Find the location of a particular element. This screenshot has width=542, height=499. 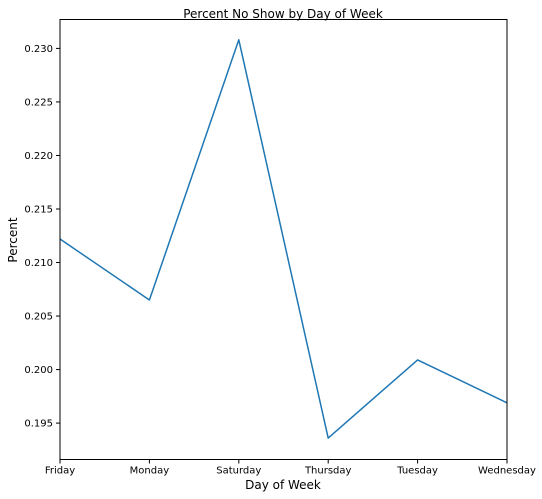

x-tick-label: Wednesday is located at coordinates (507, 471).